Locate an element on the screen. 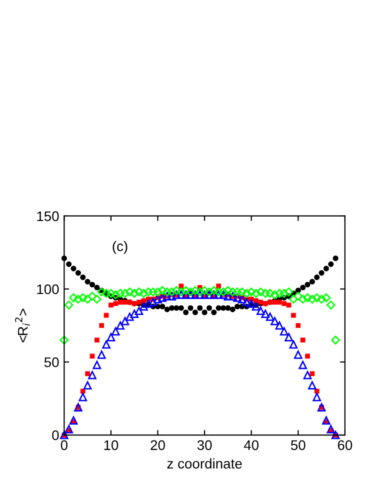  x-tick-label: 60 is located at coordinates (345, 445).